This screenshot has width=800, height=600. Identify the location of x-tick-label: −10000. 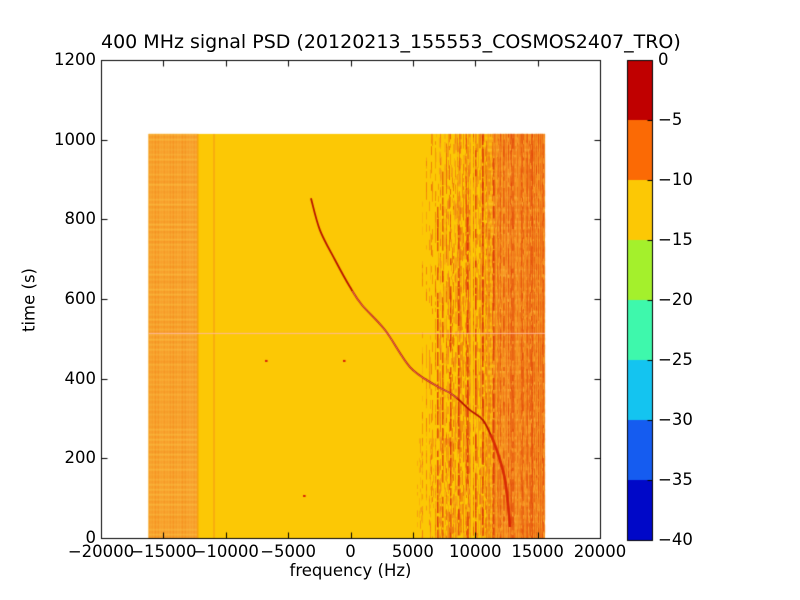
(225, 551).